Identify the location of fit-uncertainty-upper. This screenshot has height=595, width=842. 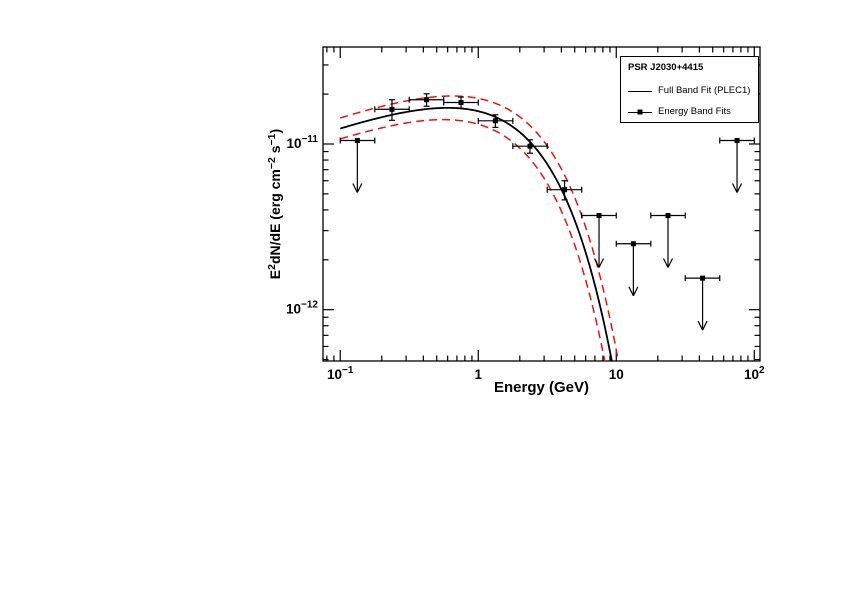
(480, 228).